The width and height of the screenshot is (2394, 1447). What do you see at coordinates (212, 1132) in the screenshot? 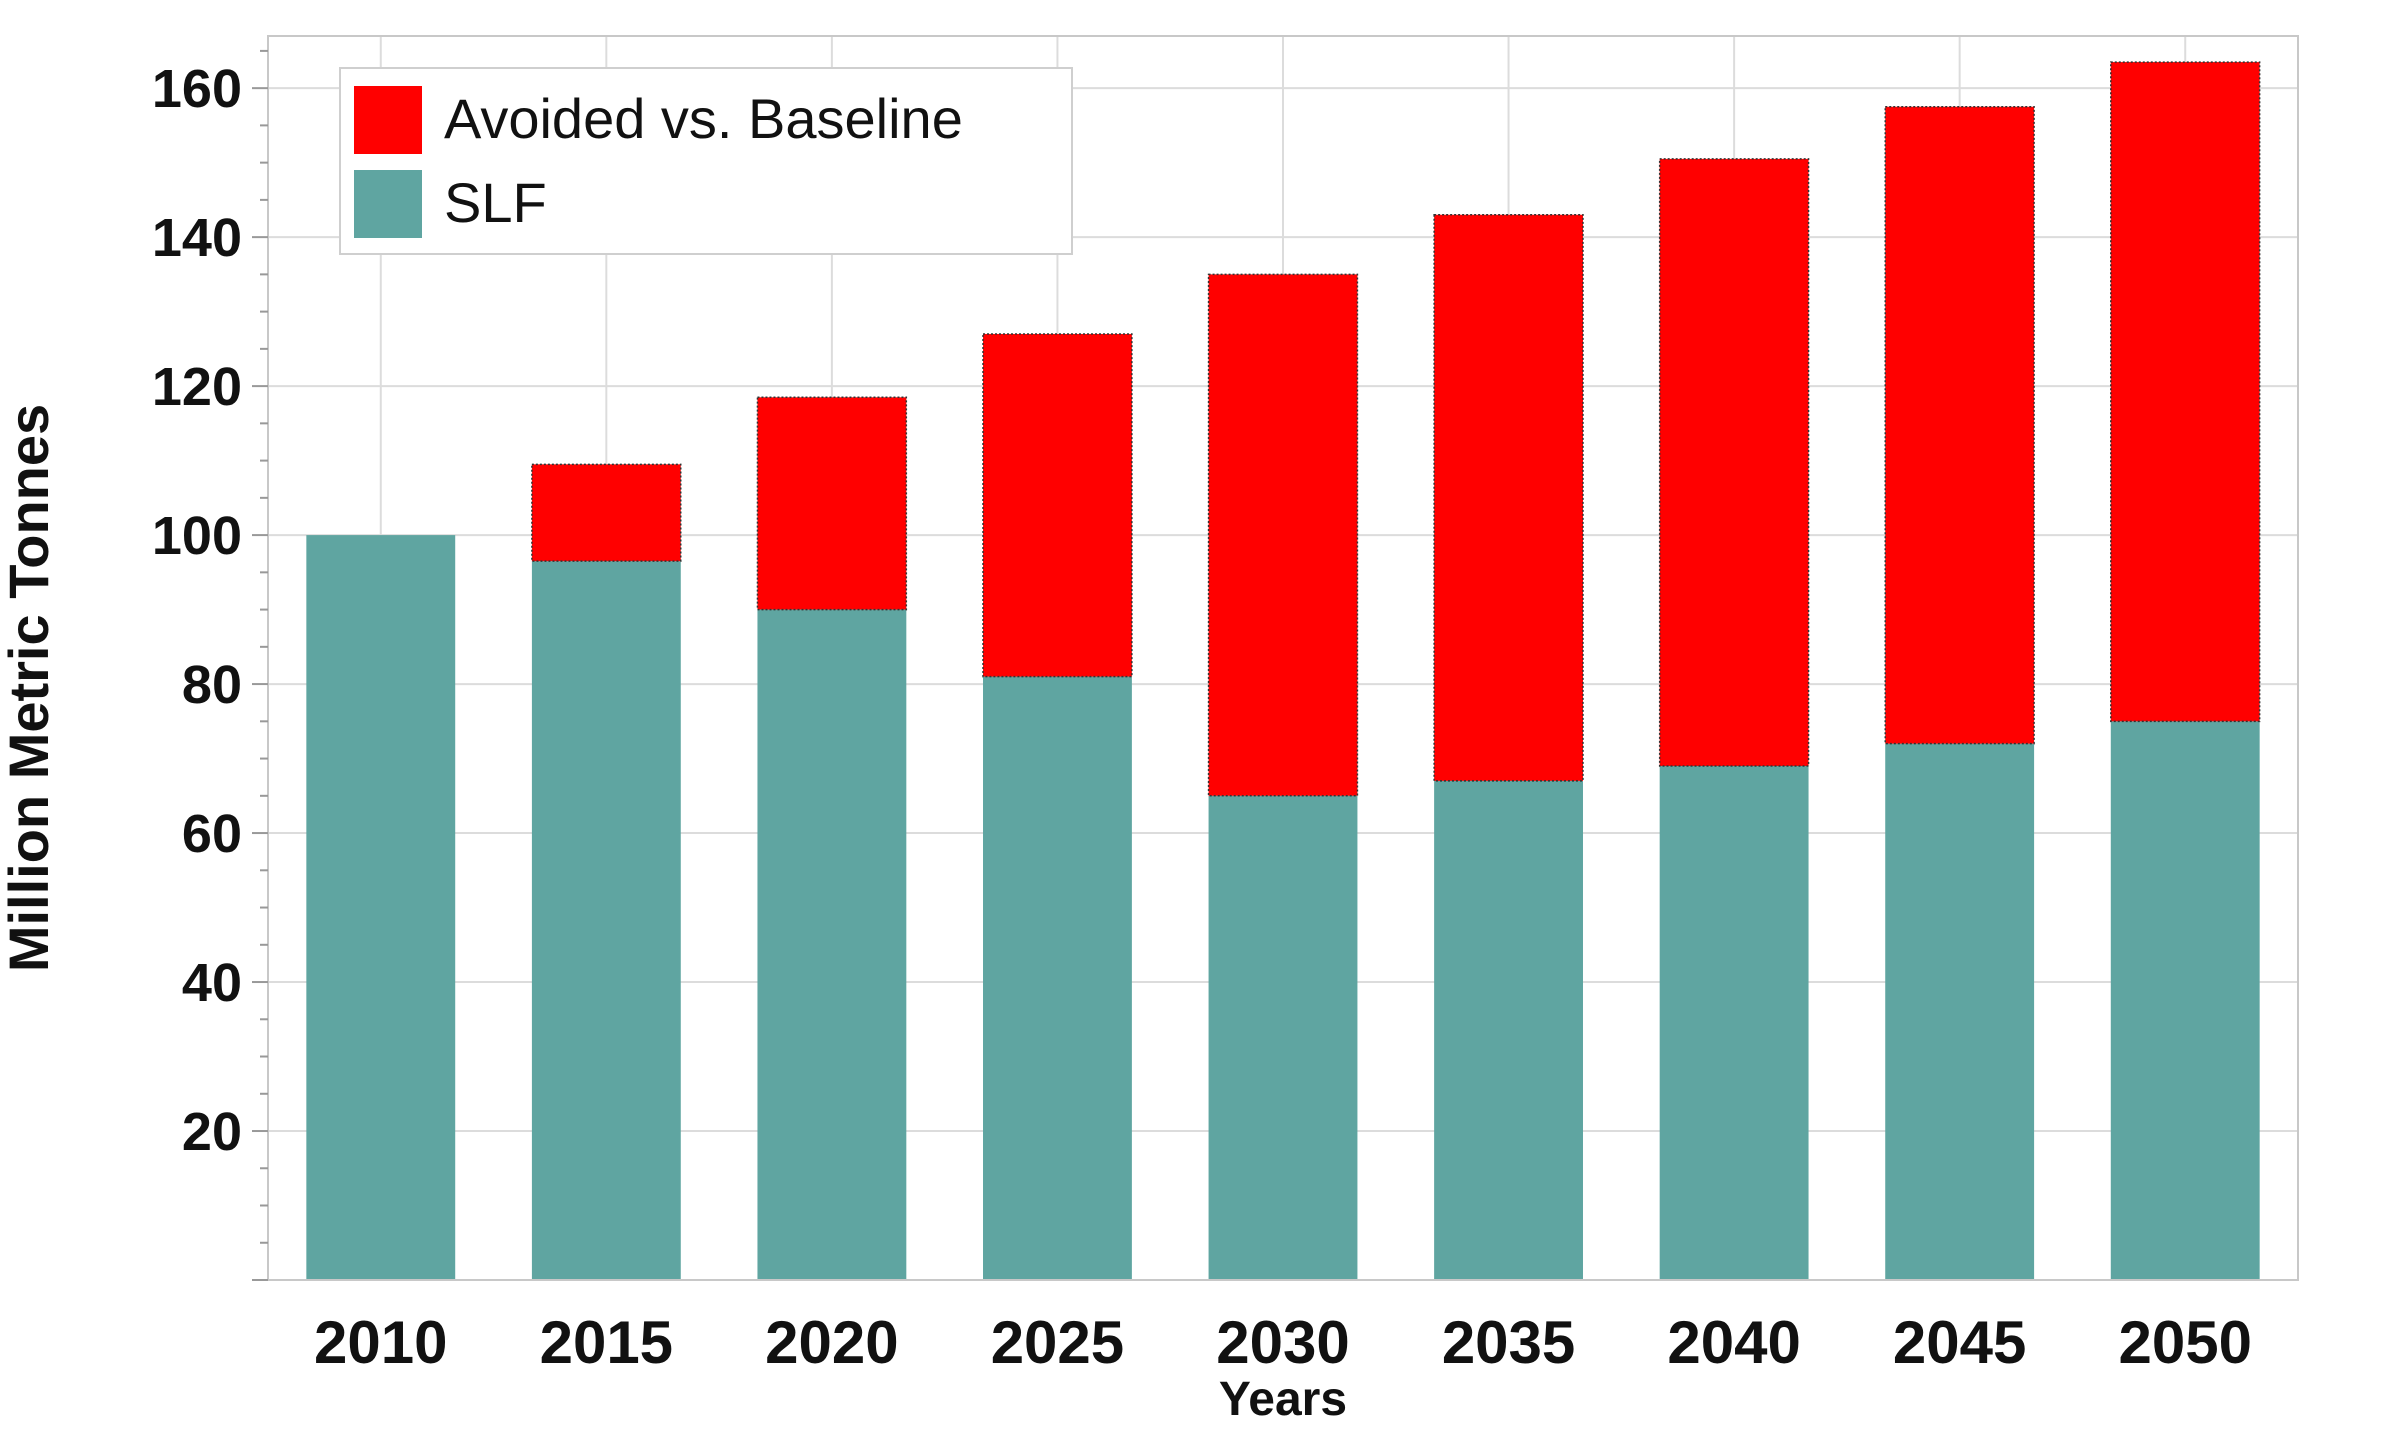
I see `y-tick-label: 20` at bounding box center [212, 1132].